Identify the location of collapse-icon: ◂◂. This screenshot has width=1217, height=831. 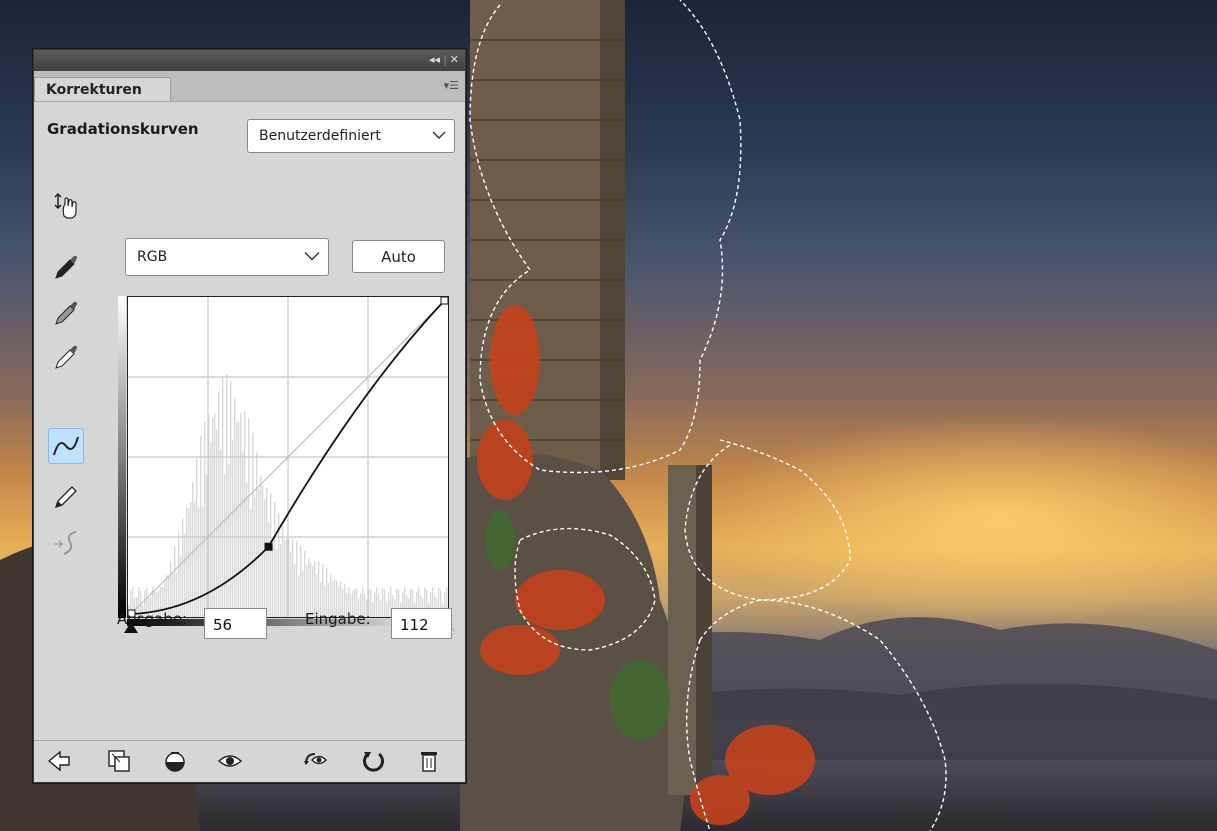
(434, 59).